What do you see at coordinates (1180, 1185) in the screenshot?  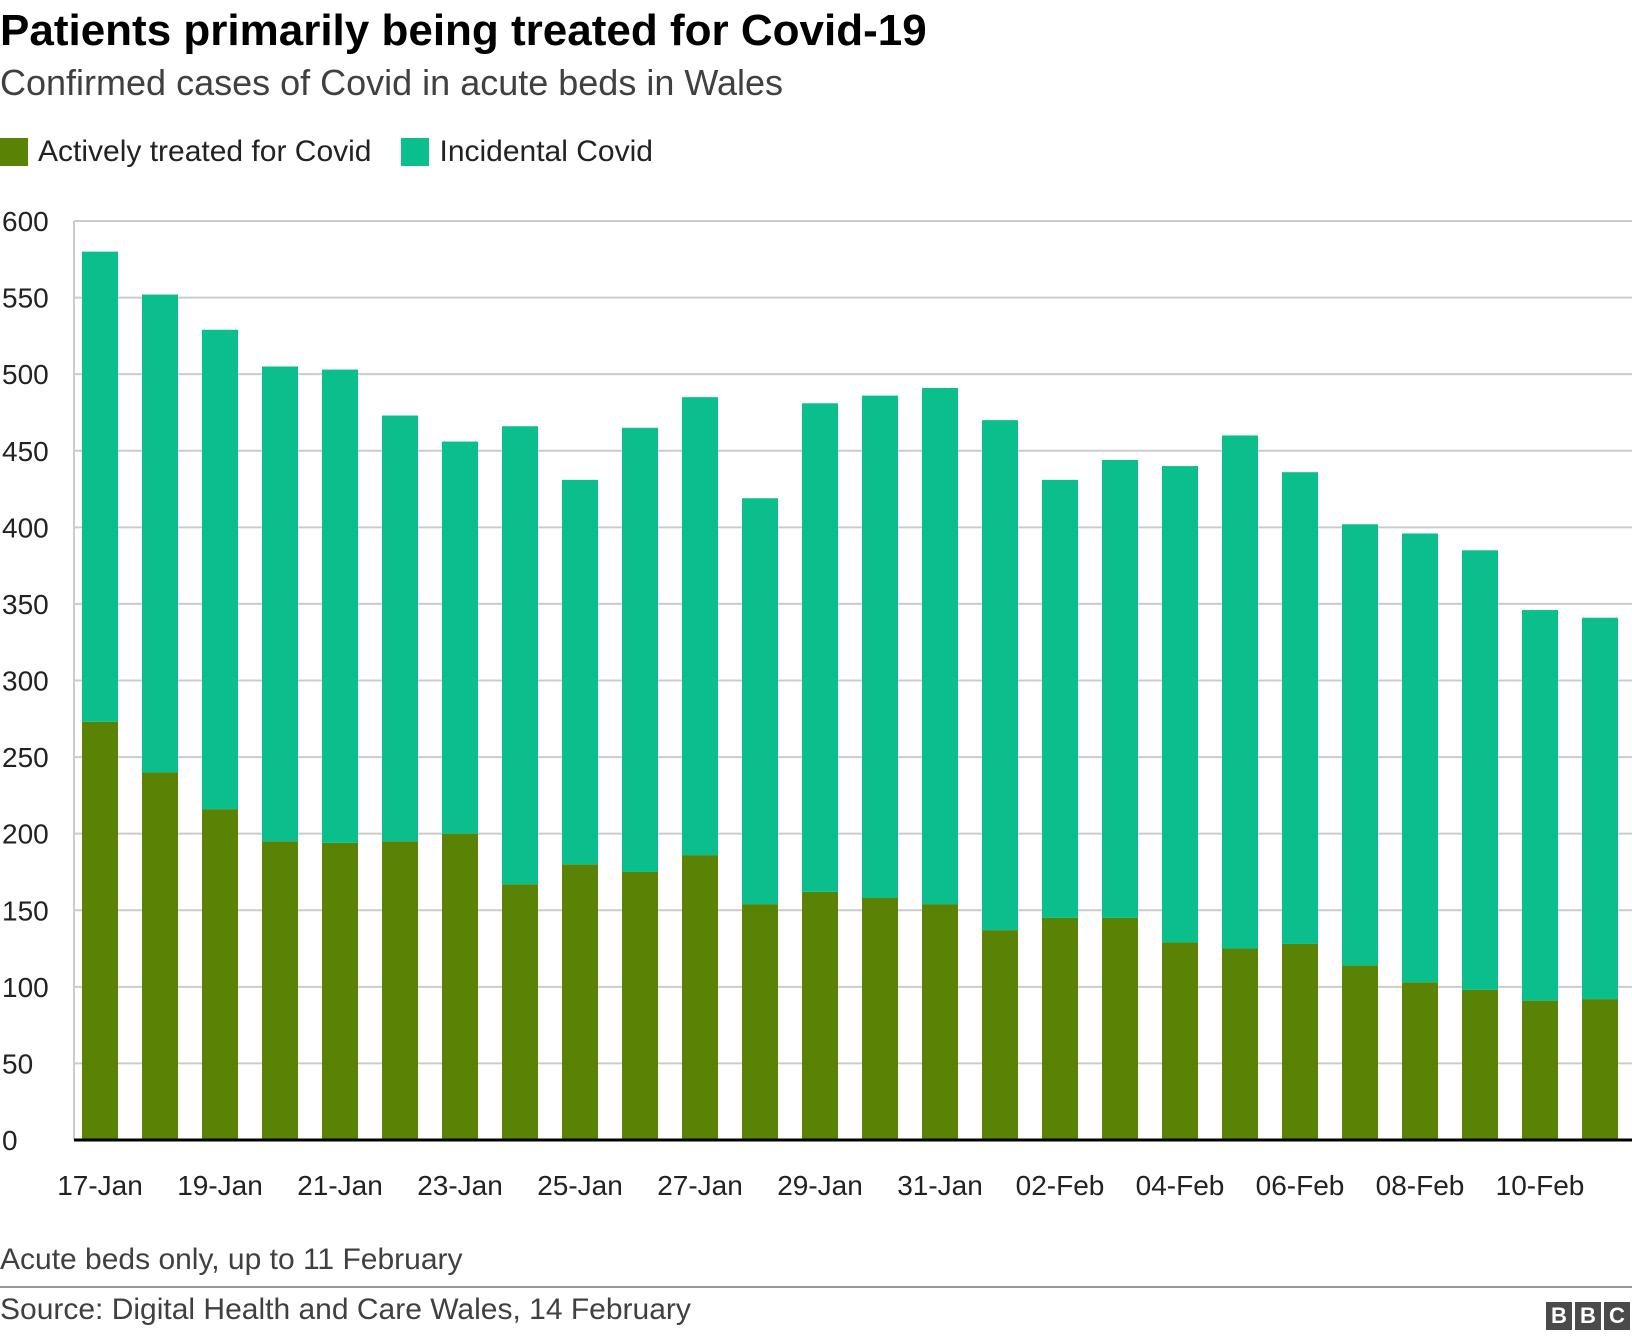 I see `x-tick-label: 04-Feb` at bounding box center [1180, 1185].